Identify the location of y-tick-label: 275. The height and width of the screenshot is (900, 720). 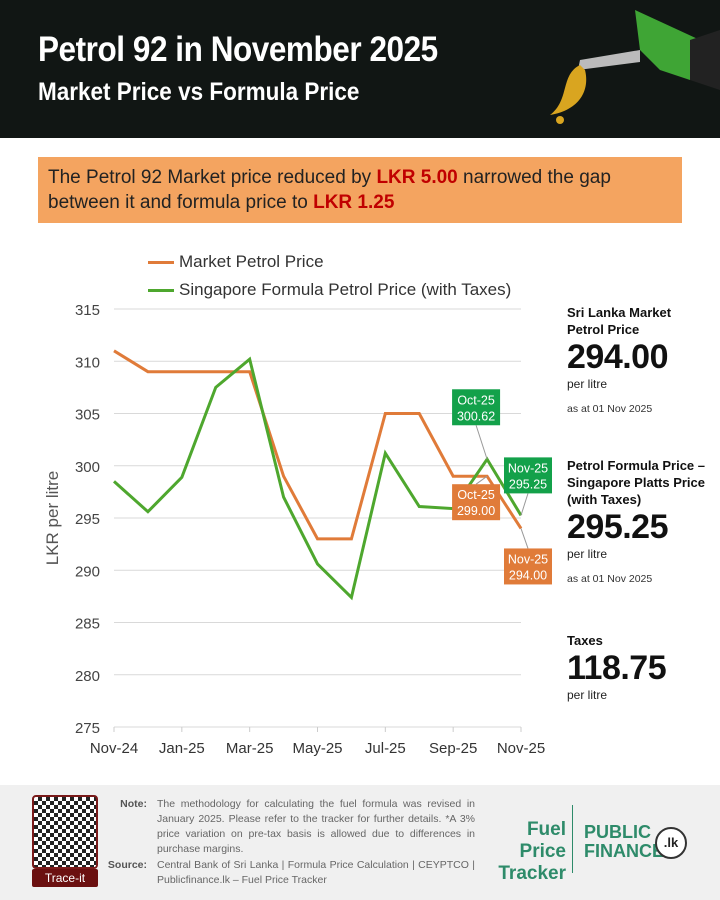
(87, 728).